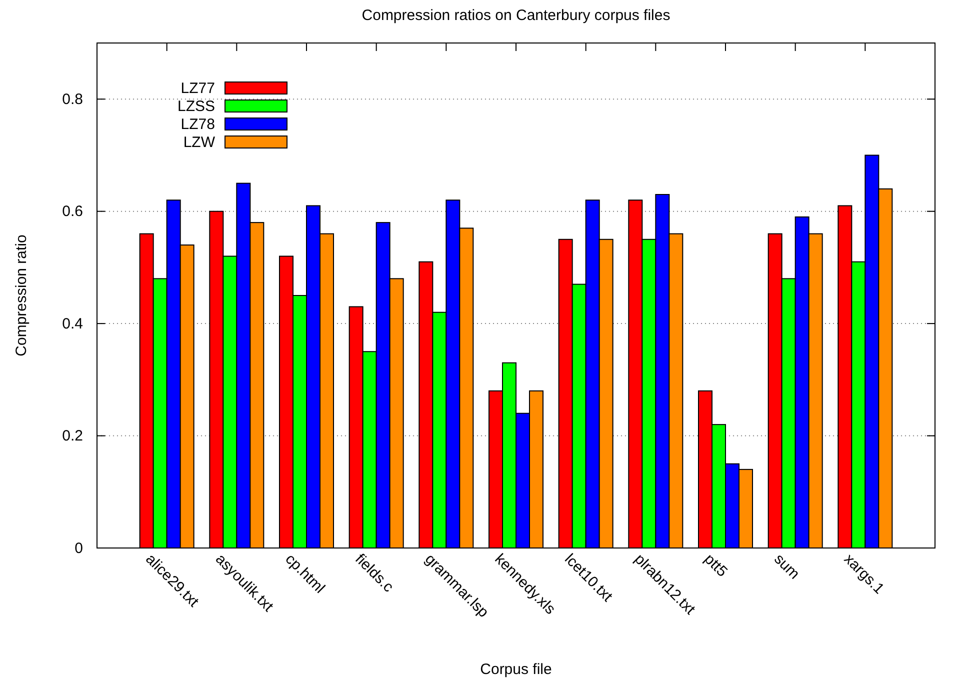  I want to click on chart-title: Compression ratios on Canterbury corpus files, so click(516, 15).